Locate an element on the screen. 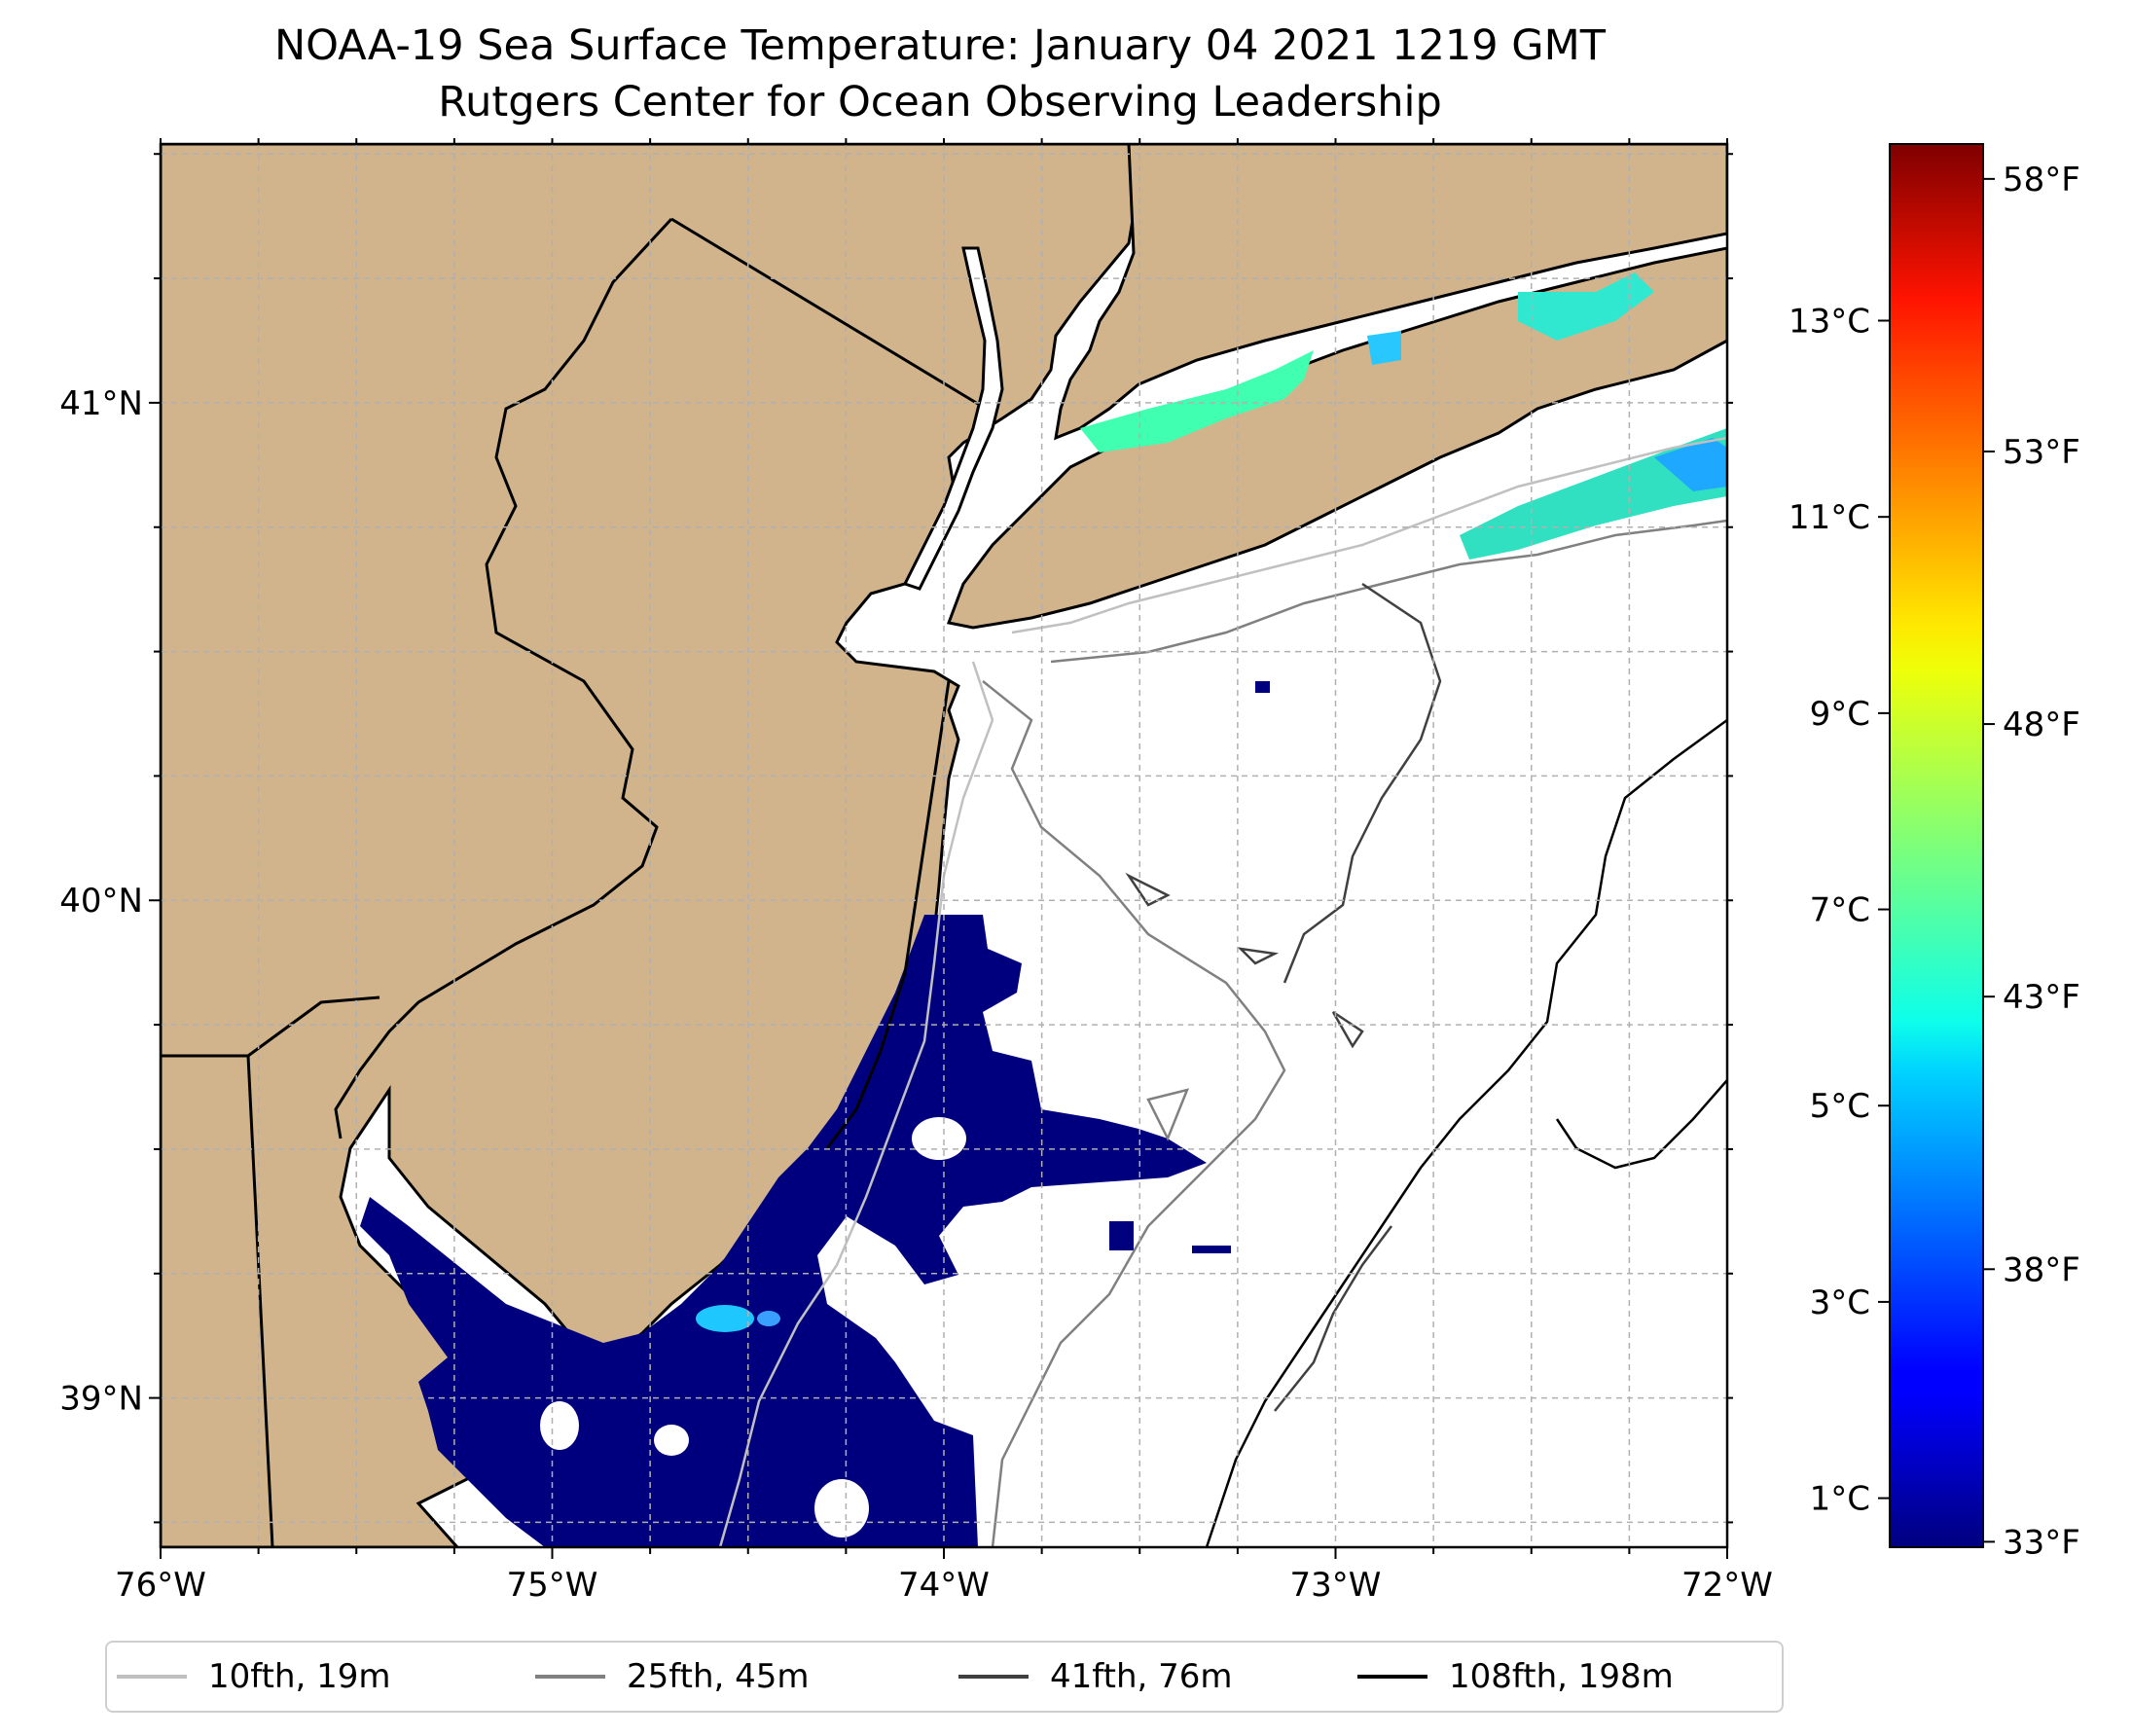 The image size is (2132, 1736). fahrenheit-tick-label: 48°F is located at coordinates (2041, 725).